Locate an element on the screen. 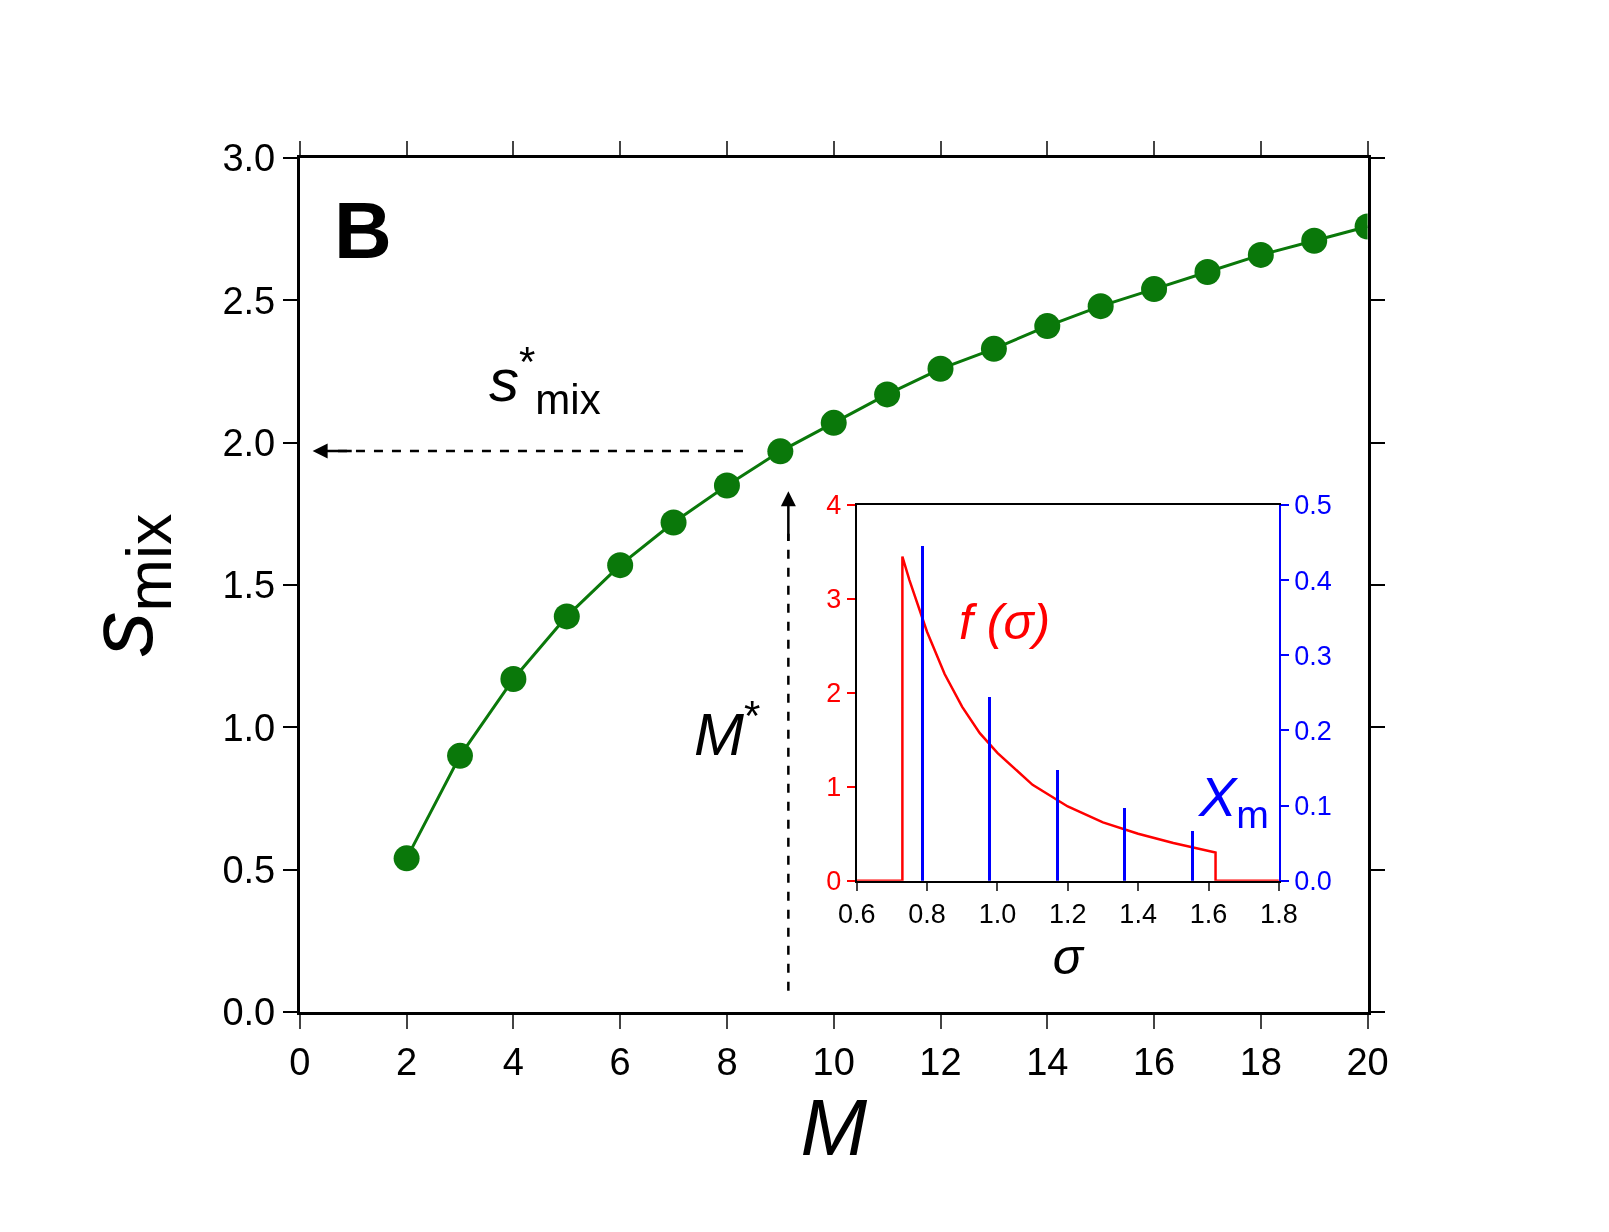 The width and height of the screenshot is (1609, 1232). x-tick-label: 20 is located at coordinates (1367, 1061).